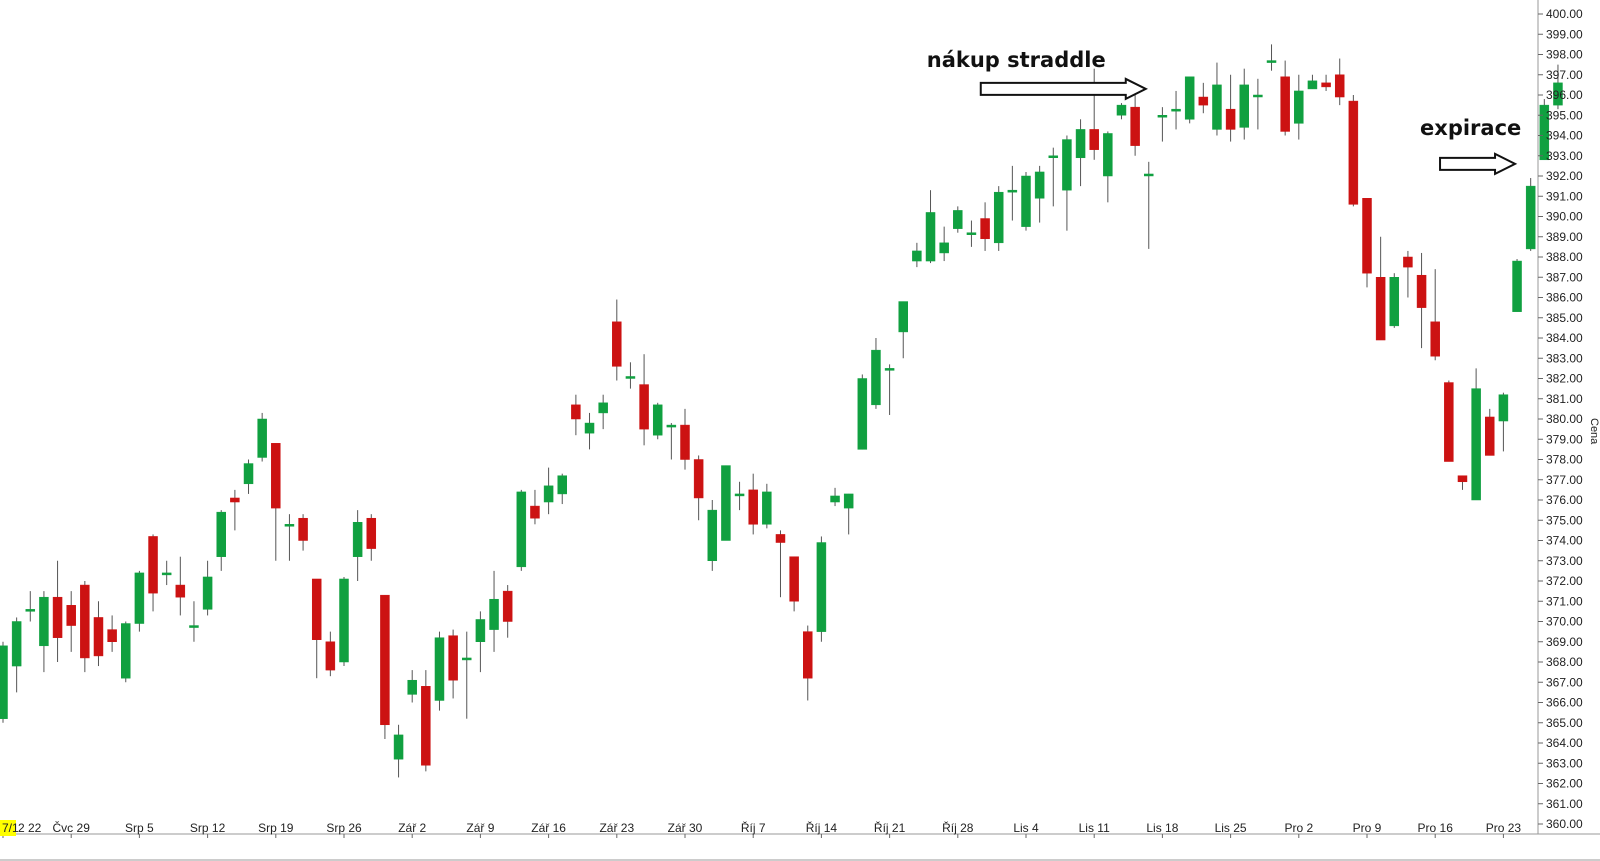 This screenshot has width=1600, height=861. What do you see at coordinates (72, 827) in the screenshot?
I see `x-tick-label: Čvc 29` at bounding box center [72, 827].